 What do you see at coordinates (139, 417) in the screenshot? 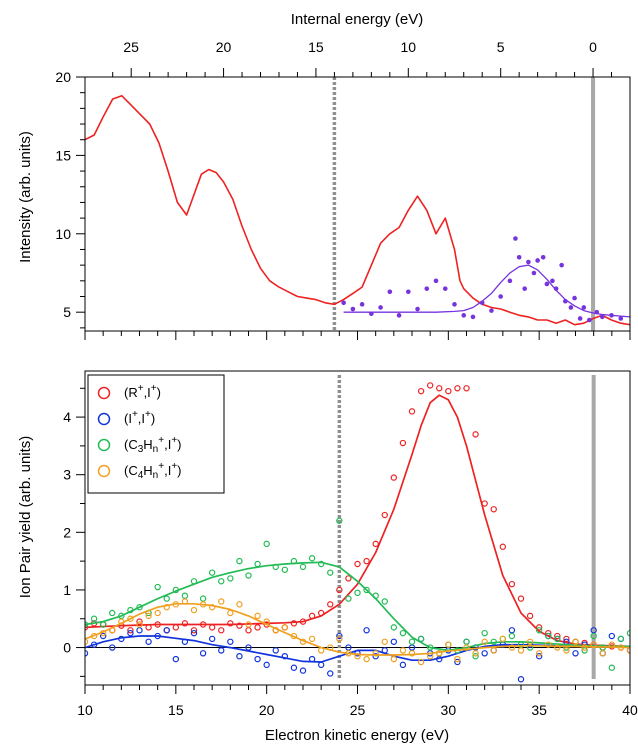
I see `legend-label: (I+,I+)` at bounding box center [139, 417].